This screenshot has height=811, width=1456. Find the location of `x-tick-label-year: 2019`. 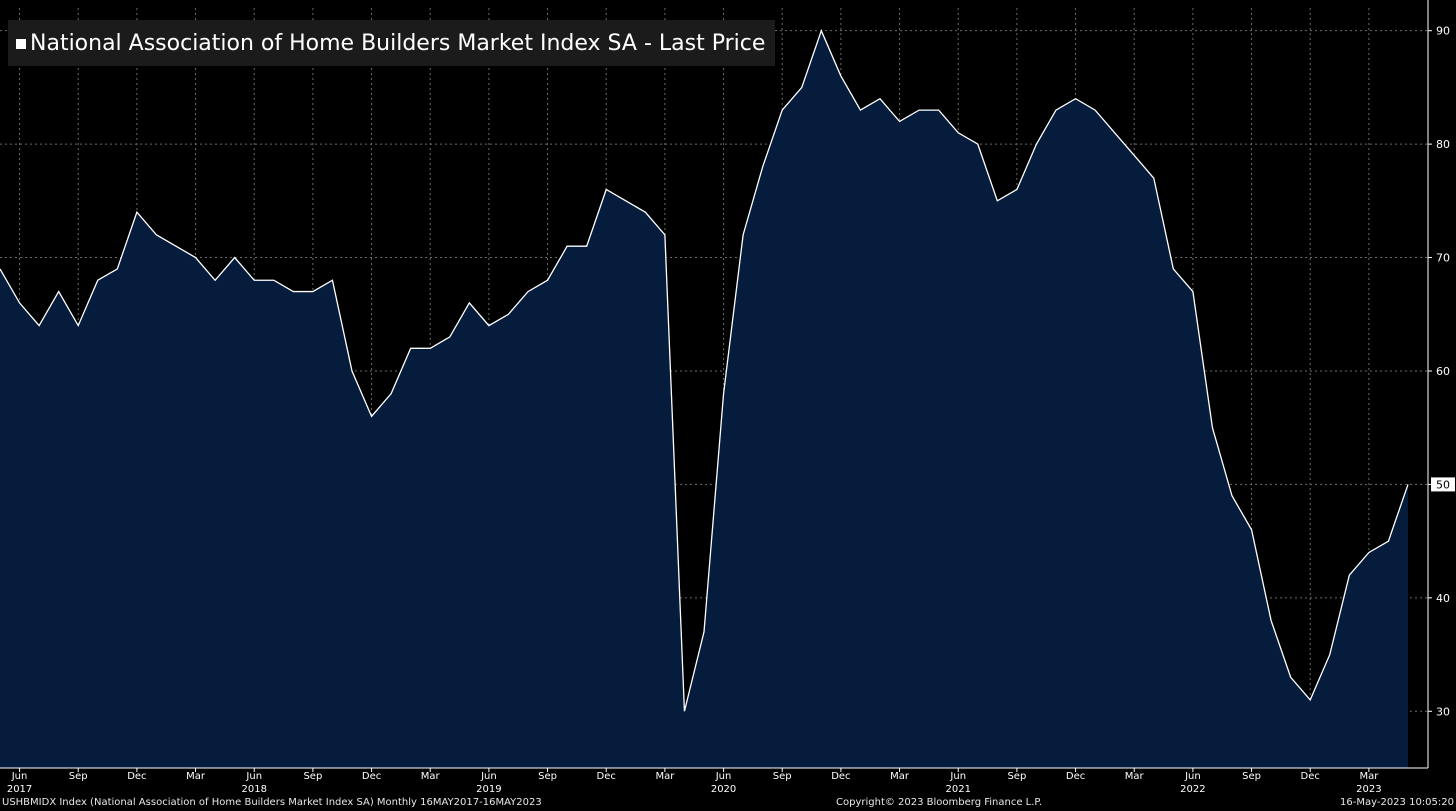

x-tick-label-year: 2019 is located at coordinates (488, 789).